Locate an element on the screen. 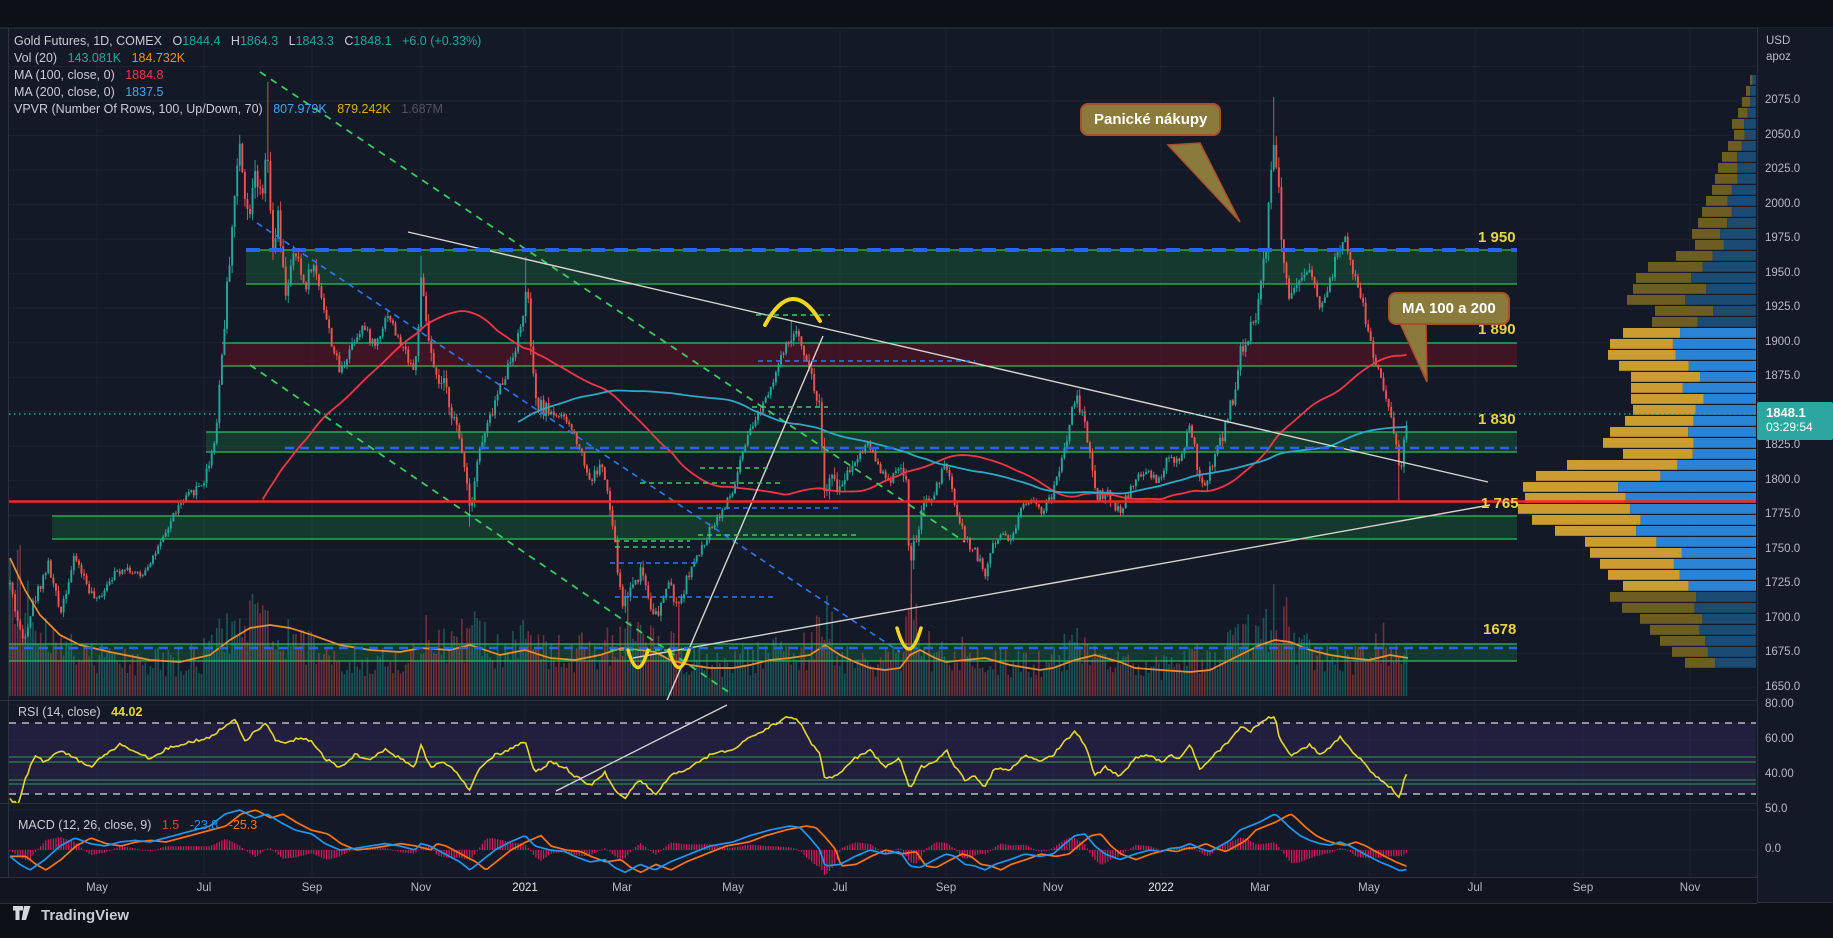 This screenshot has height=938, width=1833. macd-legend: MACD (12, 26, close, 9) 1.5 -23.8 -25.3 is located at coordinates (137, 825).